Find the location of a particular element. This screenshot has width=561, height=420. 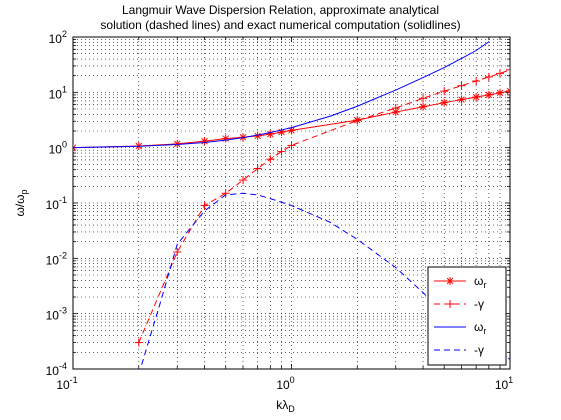

x-tick-label: 10⁻¹ is located at coordinates (66, 383).